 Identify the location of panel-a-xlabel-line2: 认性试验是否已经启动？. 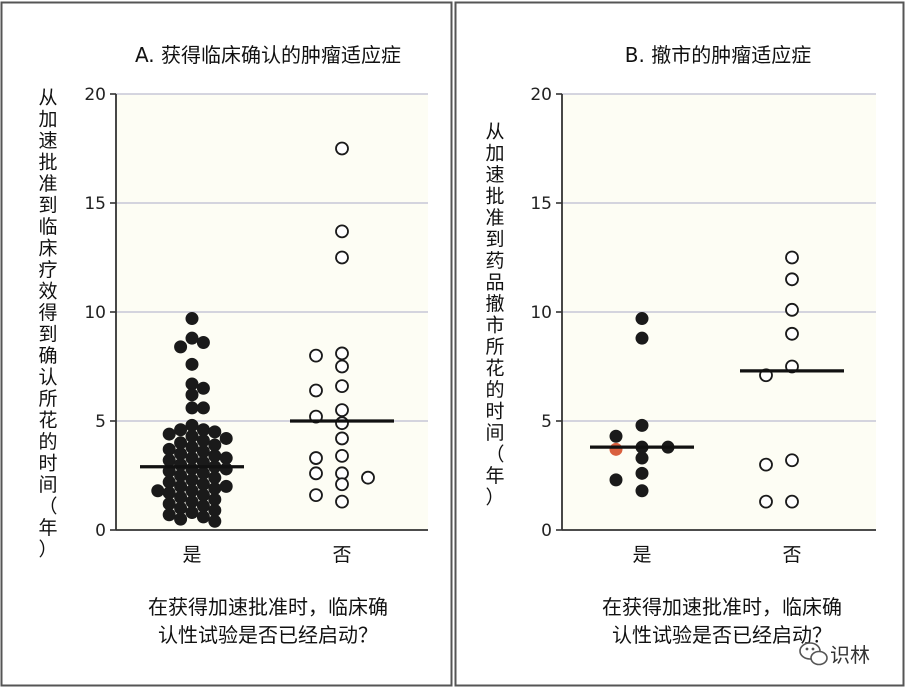
(268, 635).